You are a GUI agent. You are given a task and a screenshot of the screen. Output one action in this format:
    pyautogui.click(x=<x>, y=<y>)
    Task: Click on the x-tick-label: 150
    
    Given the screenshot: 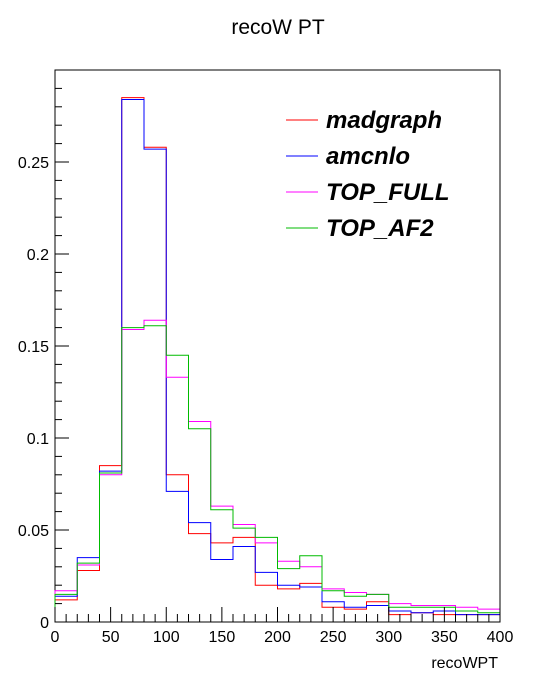 What is the action you would take?
    pyautogui.click(x=222, y=637)
    